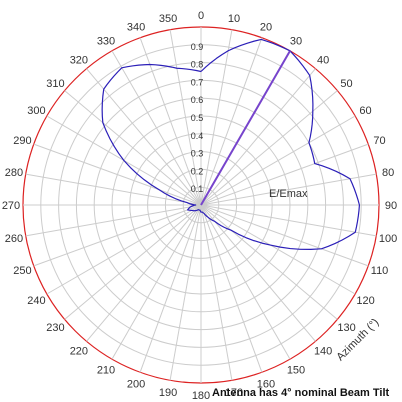 The image size is (402, 402). What do you see at coordinates (296, 371) in the screenshot?
I see `azimuth-tick-label: 150` at bounding box center [296, 371].